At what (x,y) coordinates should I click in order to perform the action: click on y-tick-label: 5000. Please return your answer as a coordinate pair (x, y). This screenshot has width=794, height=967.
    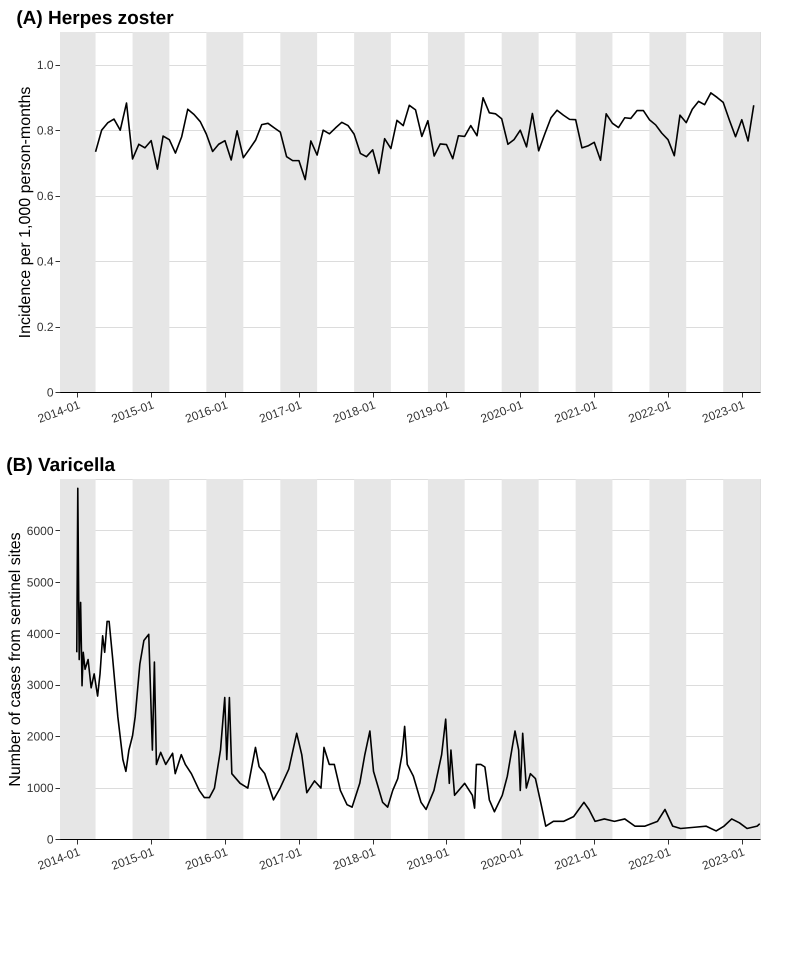
    Looking at the image, I should click on (40, 582).